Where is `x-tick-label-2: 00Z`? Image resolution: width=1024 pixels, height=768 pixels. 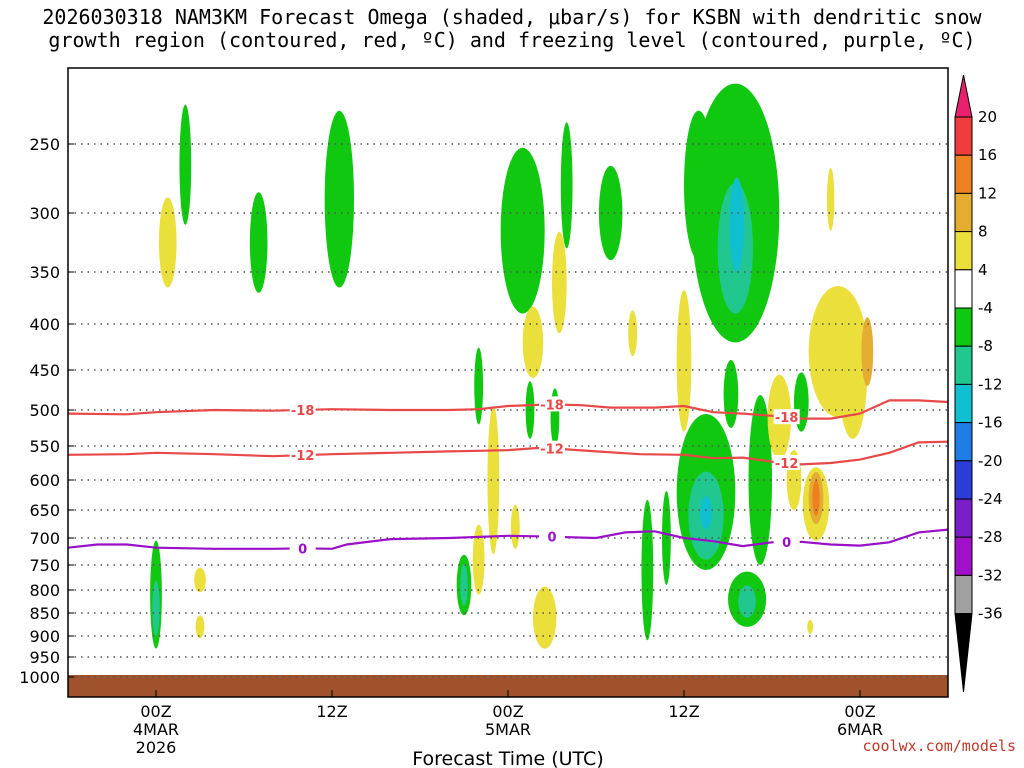
x-tick-label-2: 00Z is located at coordinates (507, 711).